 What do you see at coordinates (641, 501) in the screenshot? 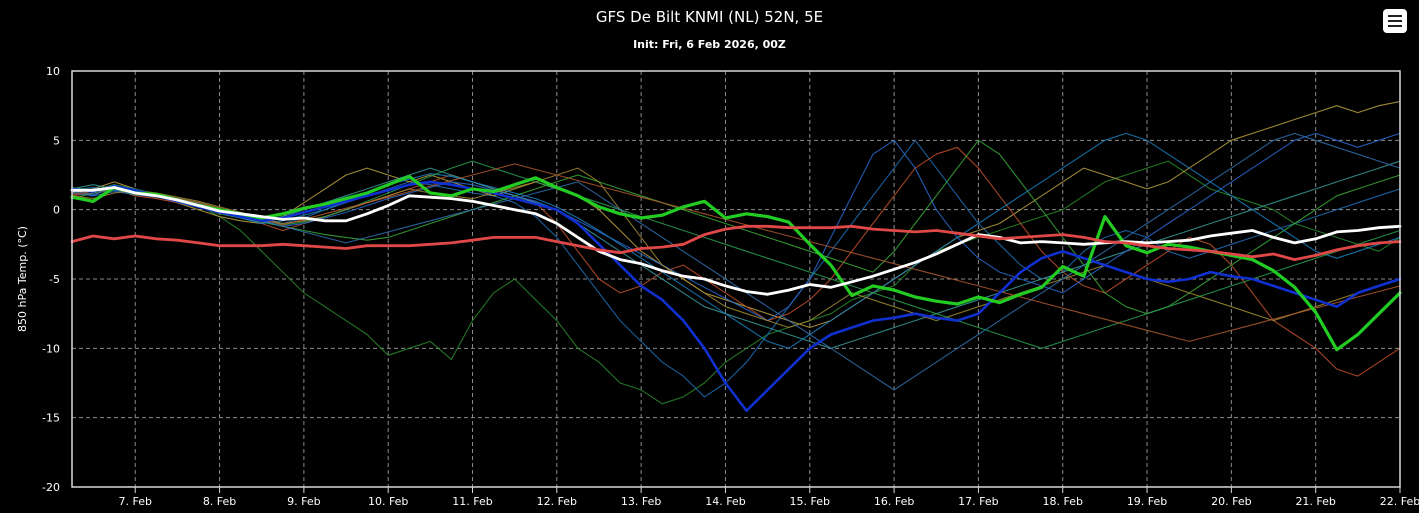
I see `x-tick-label: 13. Feb` at bounding box center [641, 501].